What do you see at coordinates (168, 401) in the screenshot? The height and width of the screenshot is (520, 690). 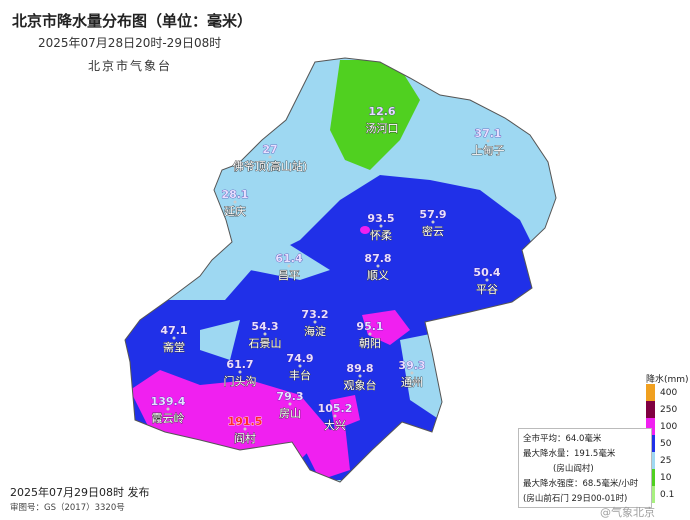 I see `station-value: 139.4` at bounding box center [168, 401].